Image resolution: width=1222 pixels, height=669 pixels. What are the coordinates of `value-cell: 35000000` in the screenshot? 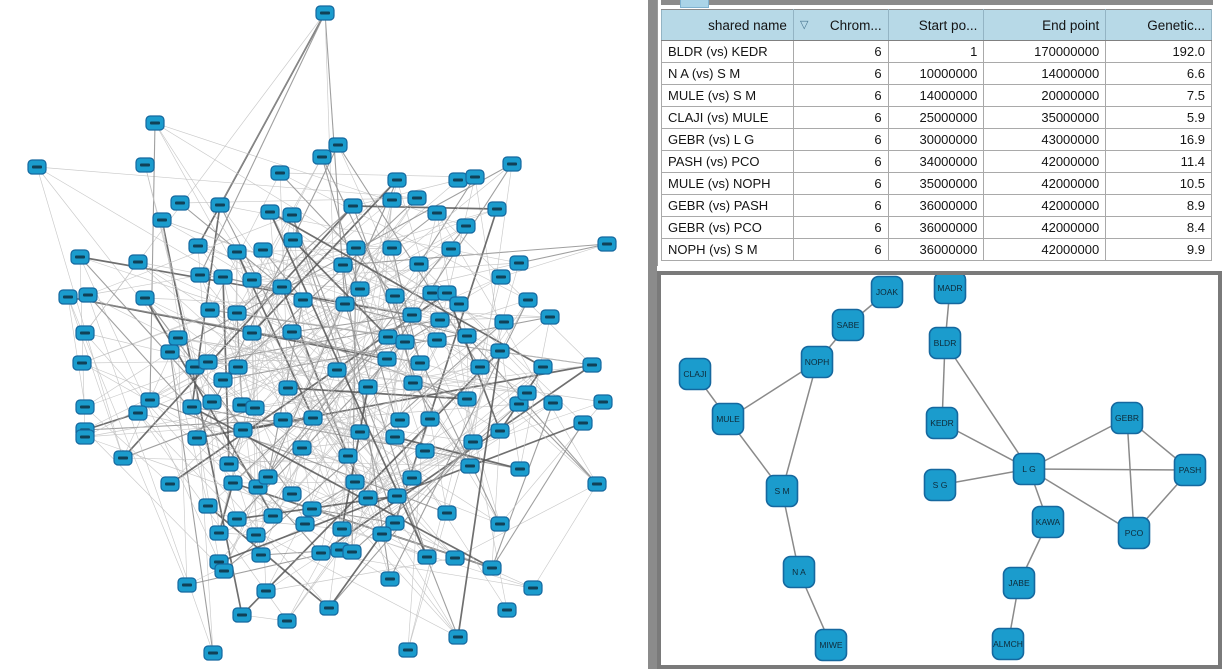 It's located at (936, 183).